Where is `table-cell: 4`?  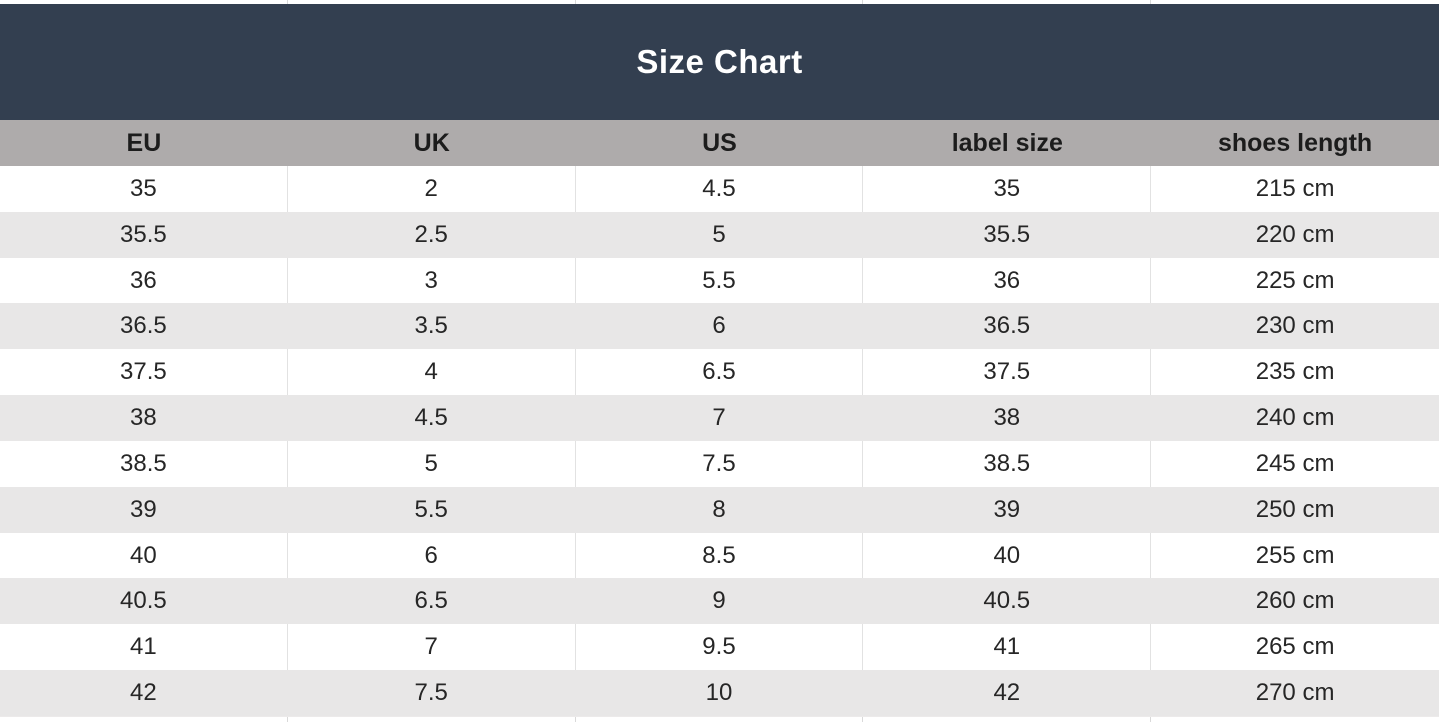 table-cell: 4 is located at coordinates (432, 372).